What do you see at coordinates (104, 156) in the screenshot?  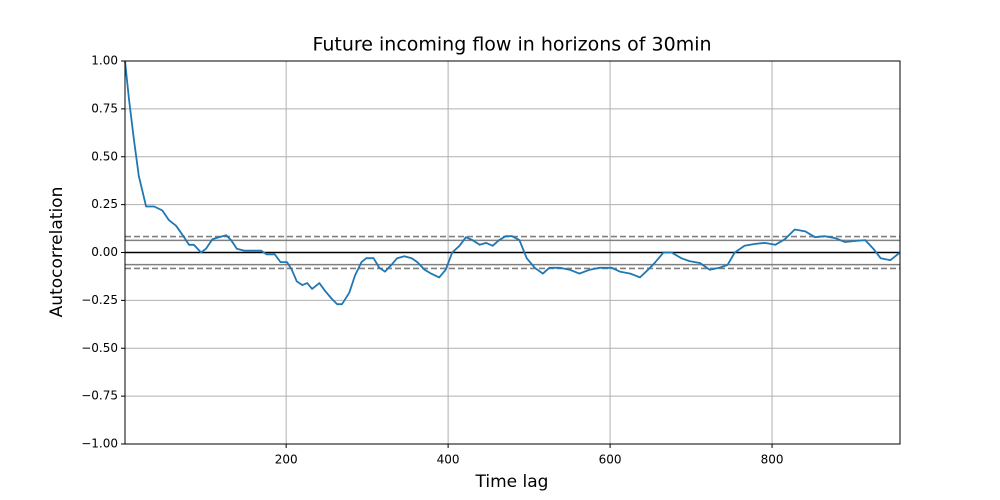 I see `y-tick-label: 0.50` at bounding box center [104, 156].